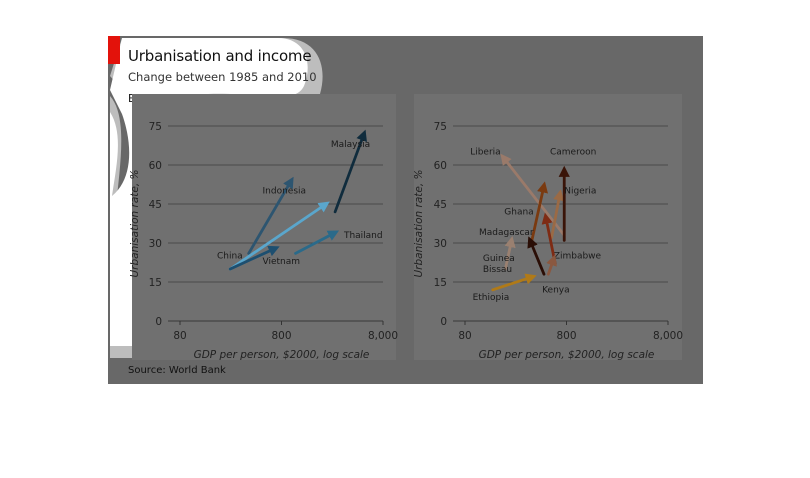 This screenshot has height=478, width=810. I want to click on series-arrow-thailand, so click(317, 242).